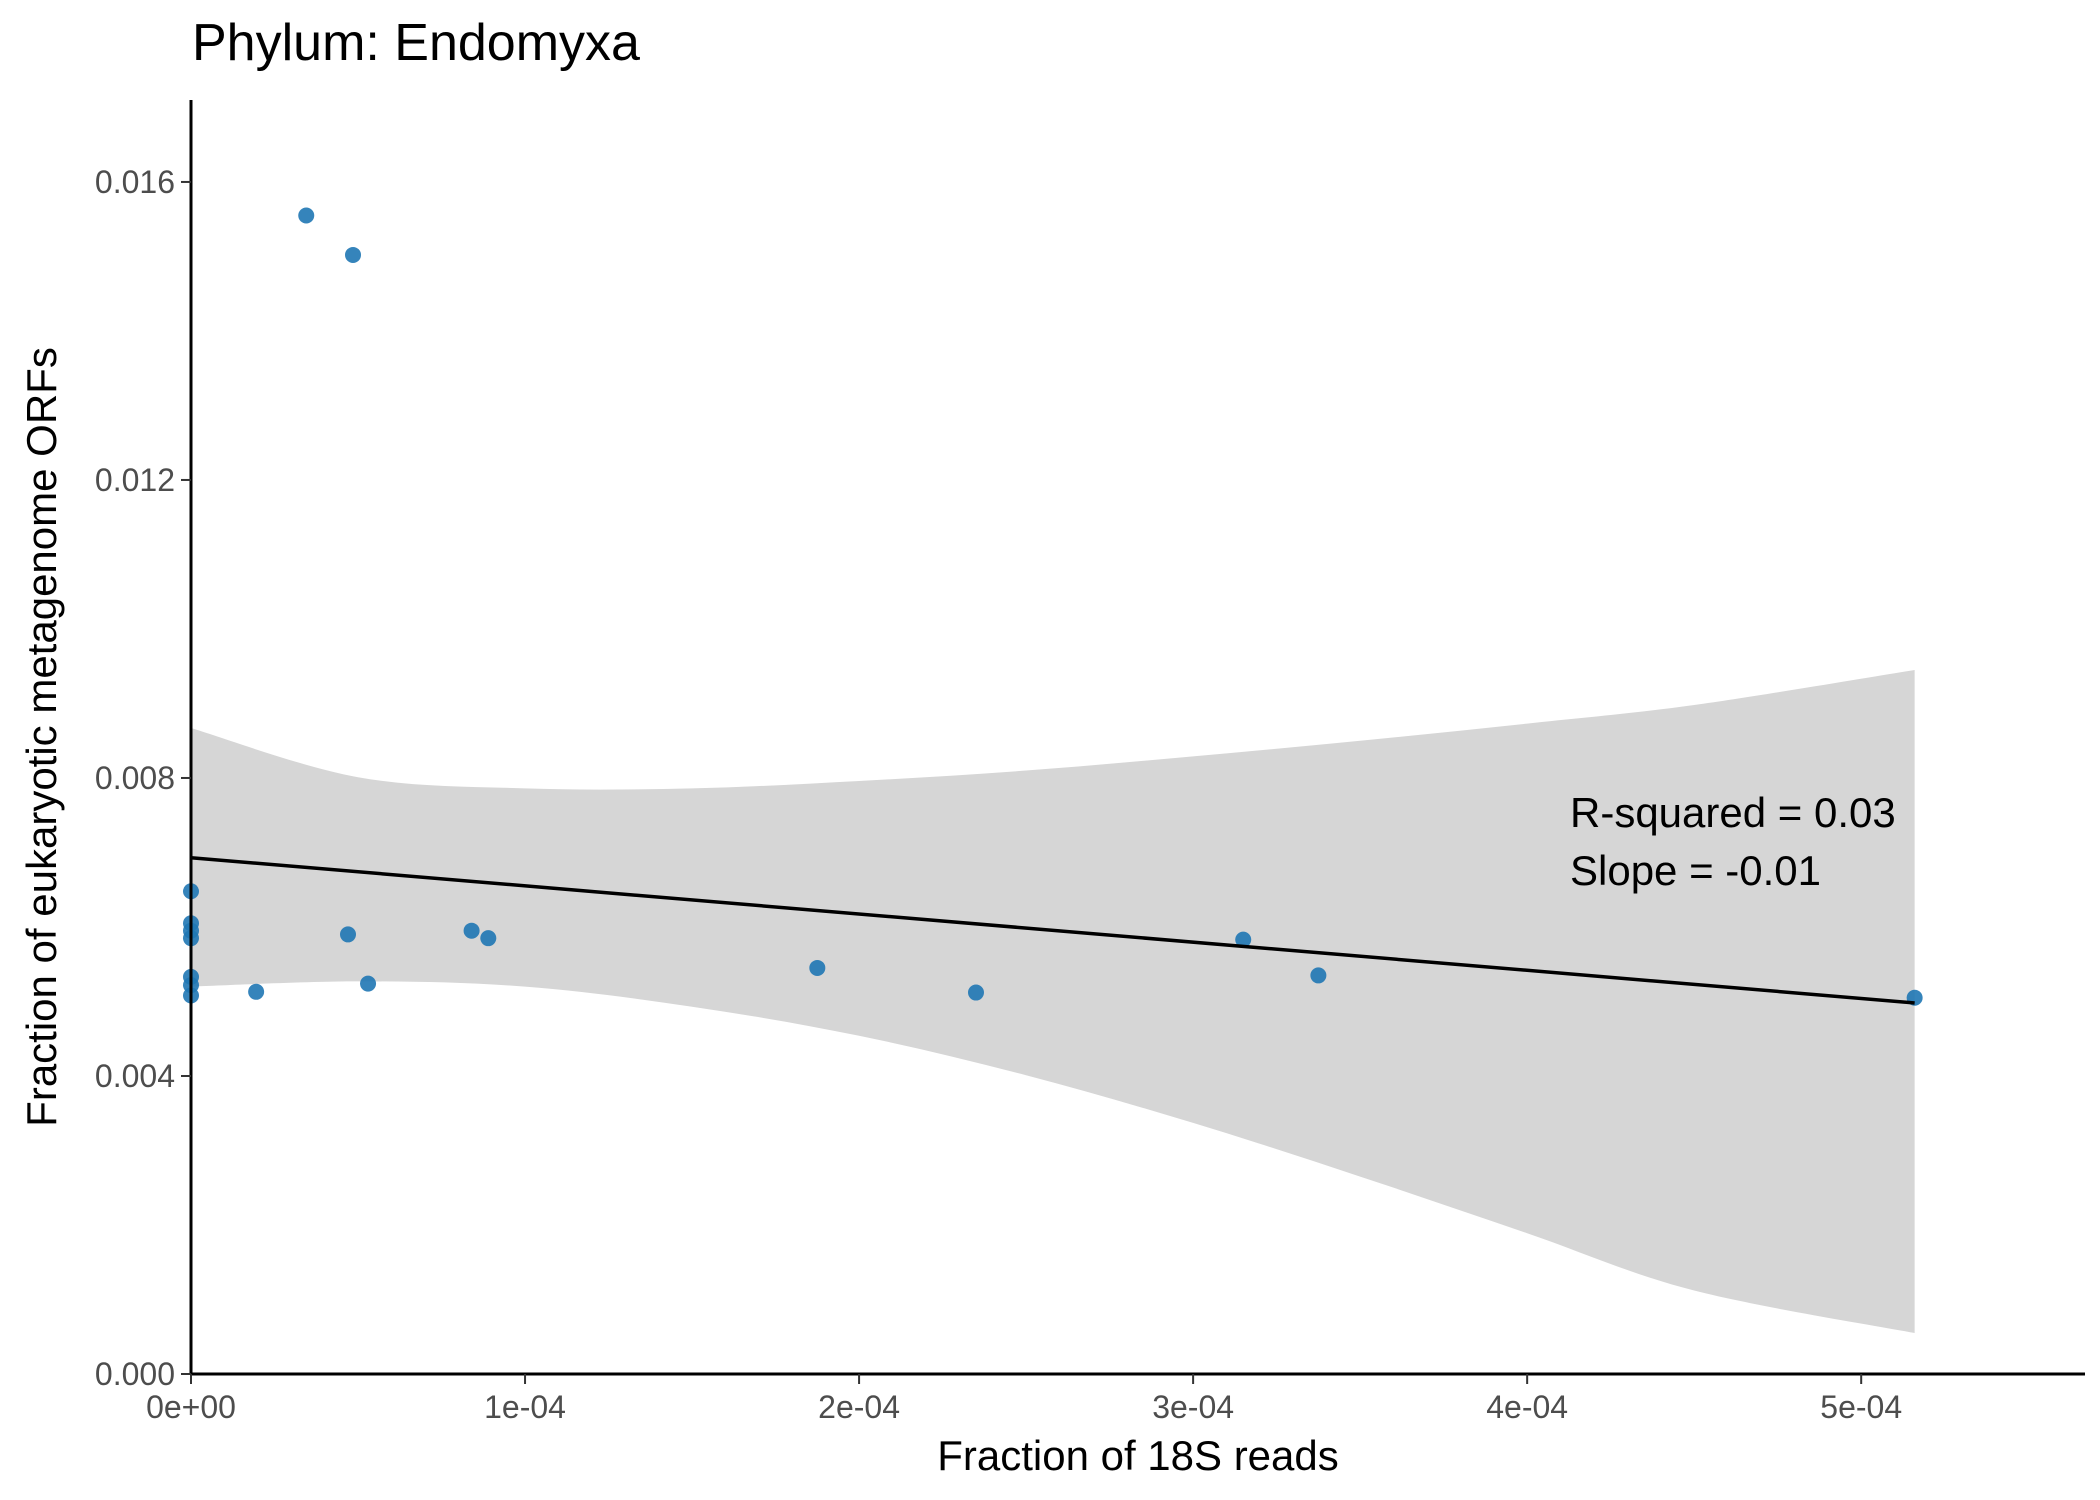 This screenshot has height=1500, width=2100. I want to click on y-tick-label: 0.008, so click(135, 778).